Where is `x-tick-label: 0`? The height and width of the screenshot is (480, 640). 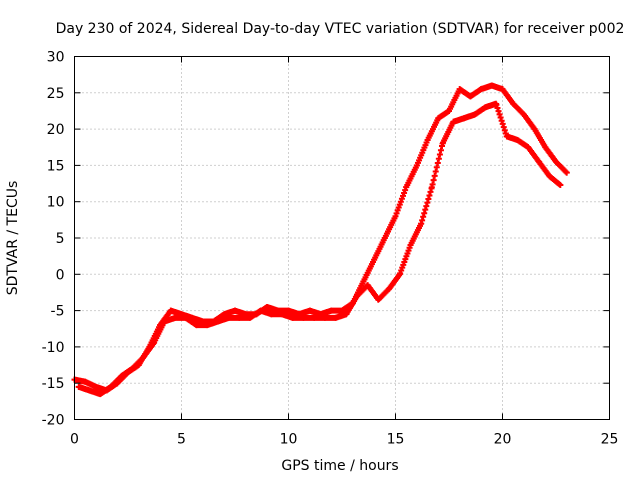 x-tick-label: 0 is located at coordinates (74, 440).